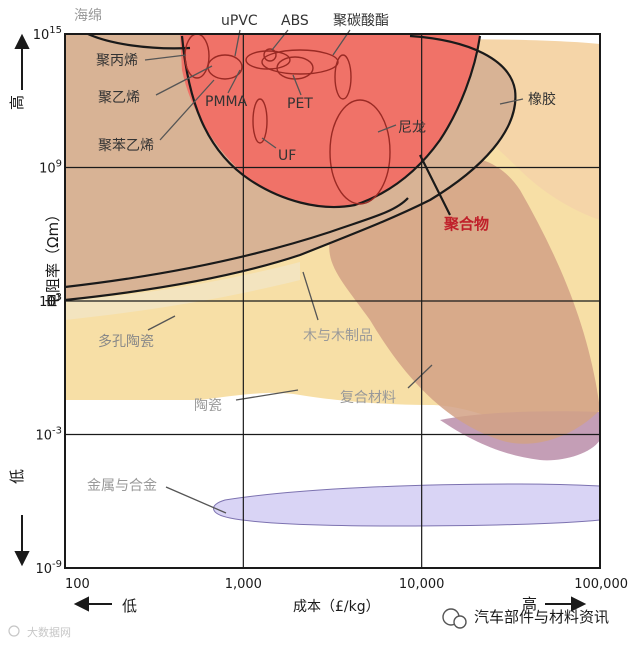  Describe the element at coordinates (336, 607) in the screenshot. I see `x-axis-title: 成本（£/kg）` at that location.